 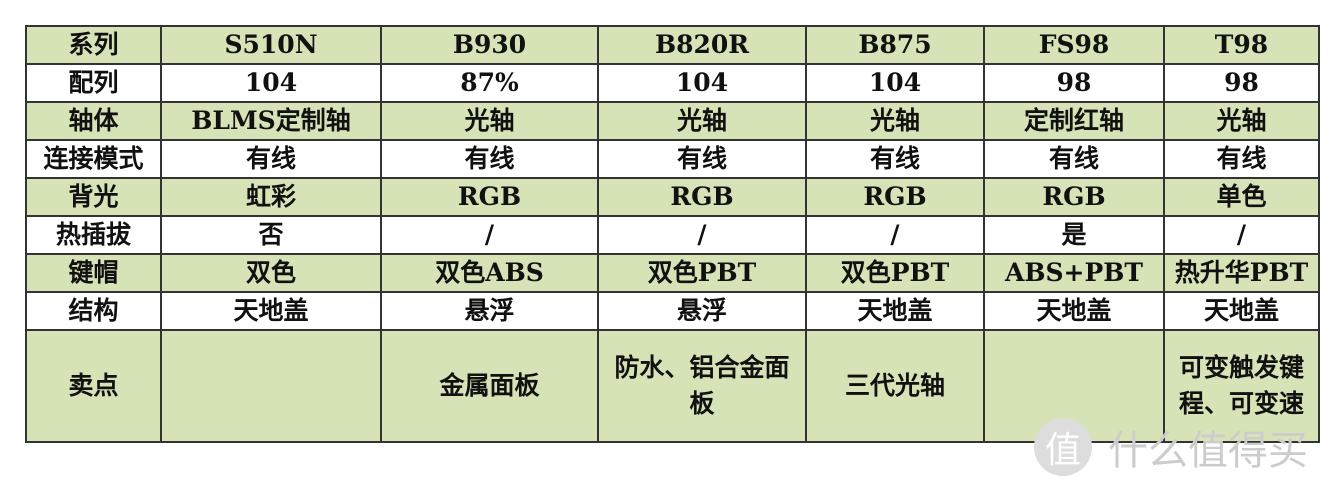 I want to click on row-header: 轴体, so click(x=93, y=121).